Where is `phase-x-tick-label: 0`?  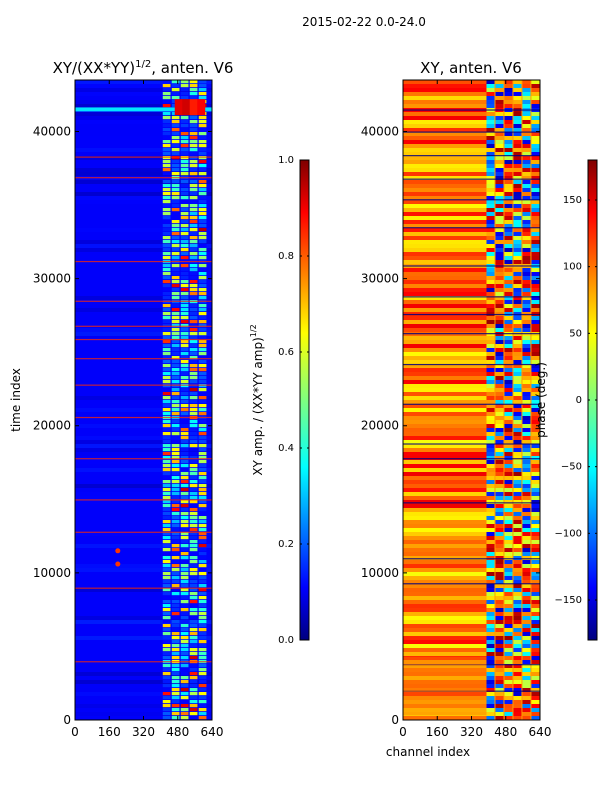
phase-x-tick-label: 0 is located at coordinates (403, 732).